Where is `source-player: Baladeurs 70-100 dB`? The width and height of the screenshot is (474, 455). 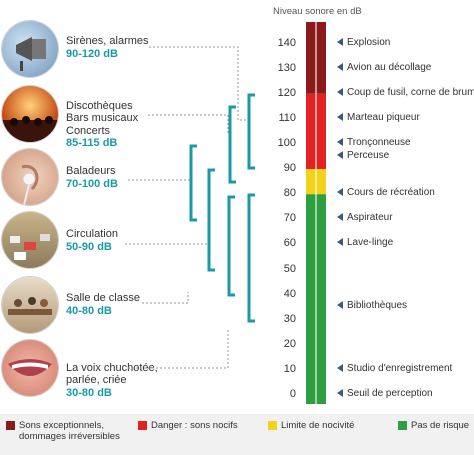 source-player: Baladeurs 70-100 dB is located at coordinates (92, 177).